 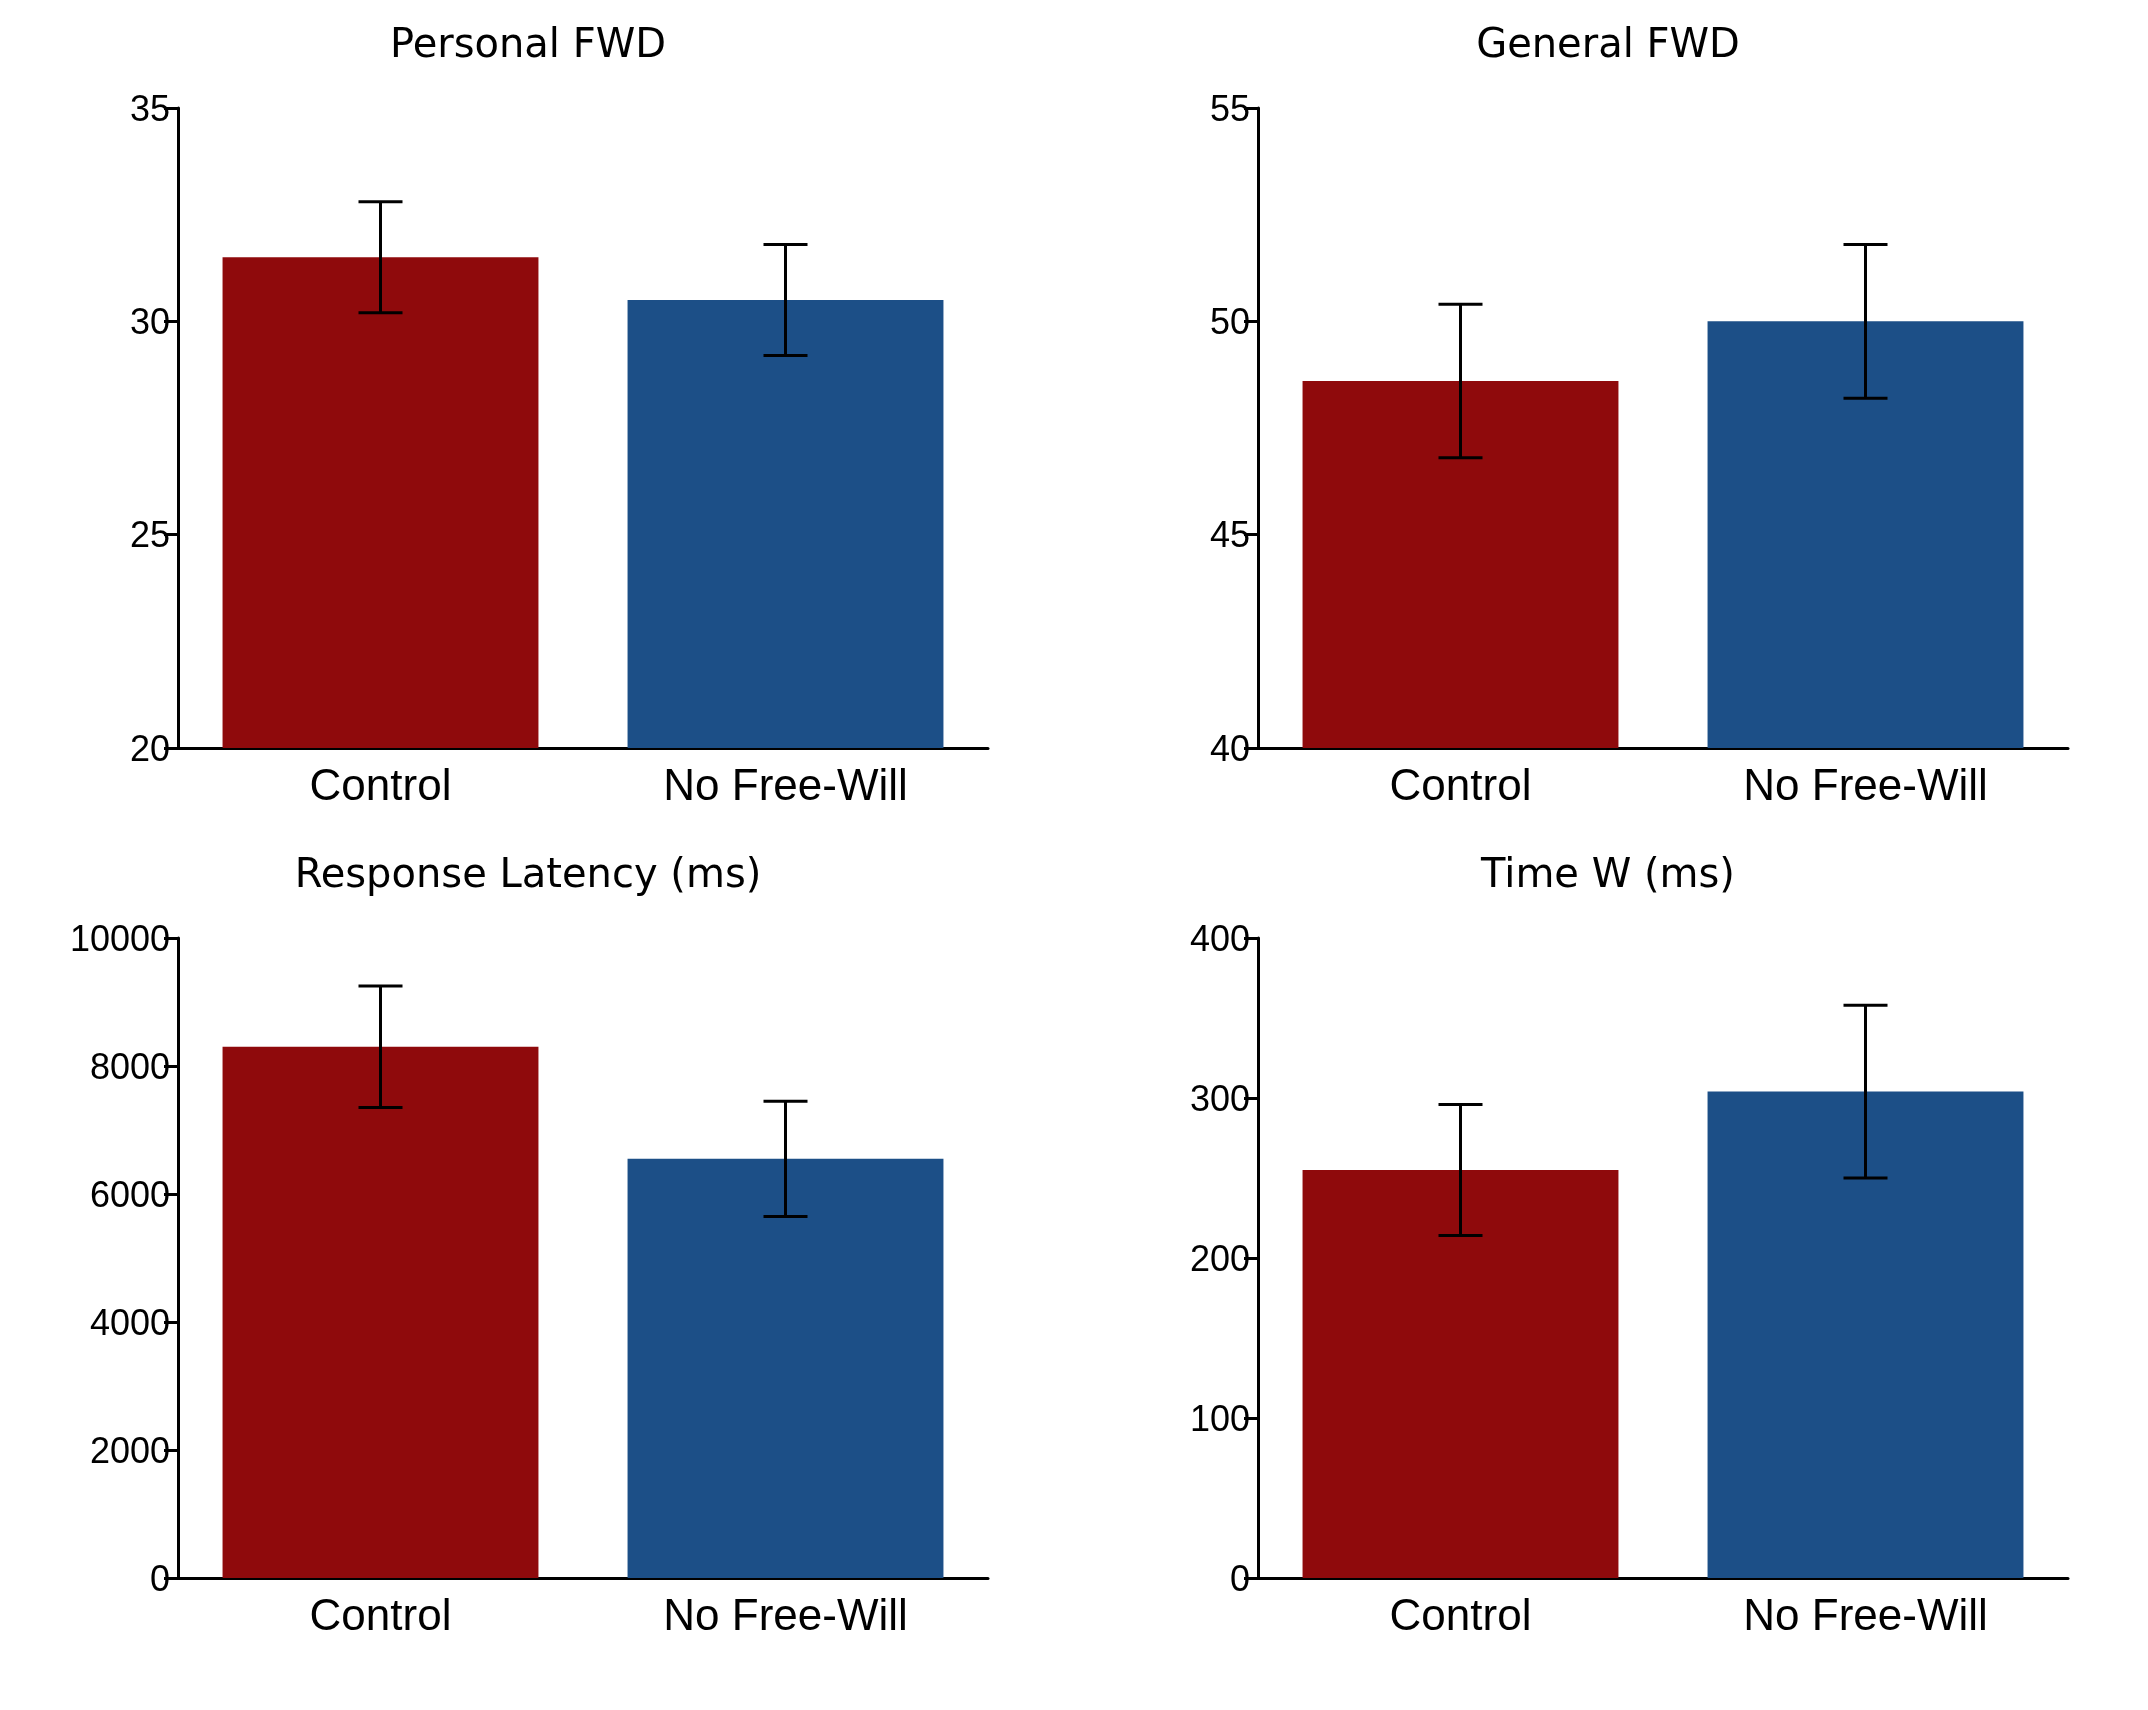 I want to click on chart-title: Personal FWD, so click(x=528, y=43).